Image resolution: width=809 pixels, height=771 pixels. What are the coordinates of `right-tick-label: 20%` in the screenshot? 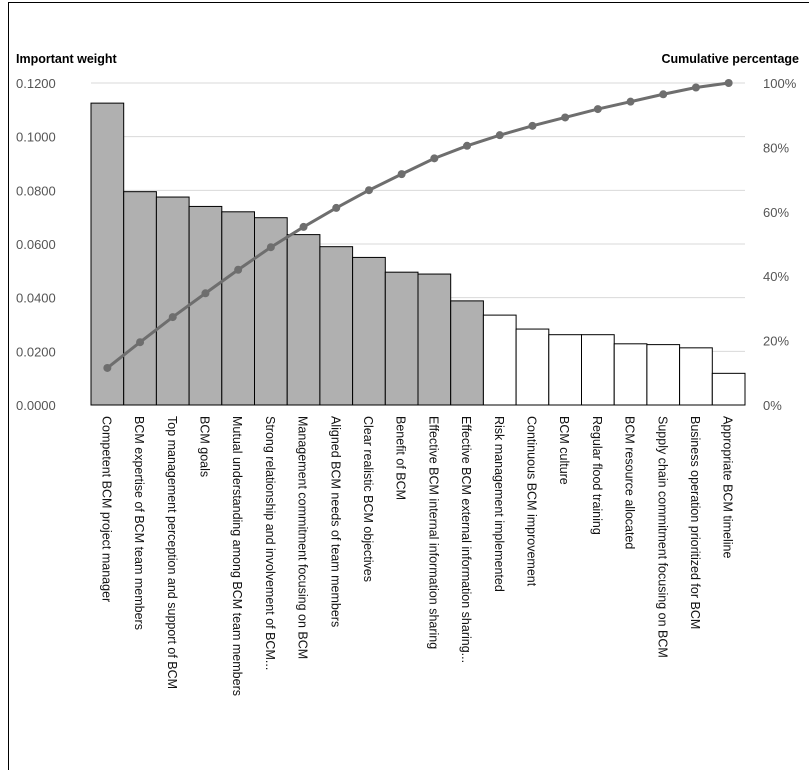 It's located at (776, 341).